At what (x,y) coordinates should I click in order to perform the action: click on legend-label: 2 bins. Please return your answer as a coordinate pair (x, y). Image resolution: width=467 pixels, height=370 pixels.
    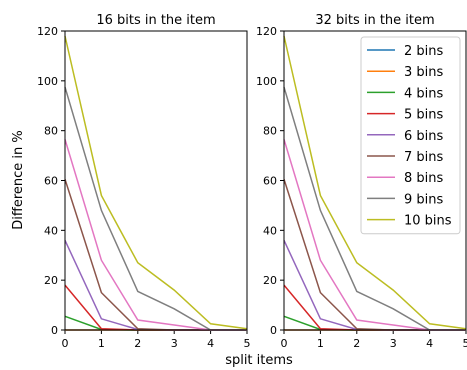
    Looking at the image, I should click on (424, 51).